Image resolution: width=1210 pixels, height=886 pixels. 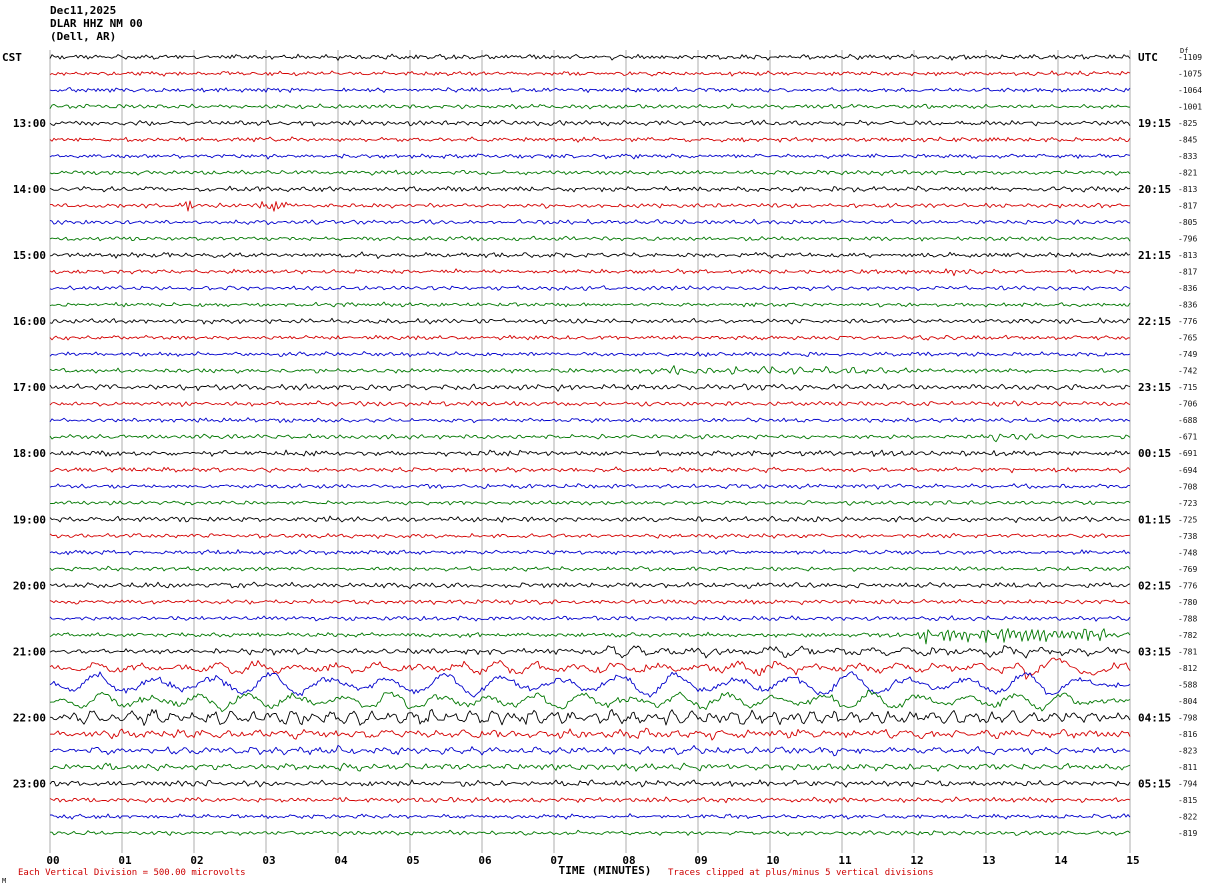 I want to click on hour-label-utc: 03:15, so click(x=1154, y=651).